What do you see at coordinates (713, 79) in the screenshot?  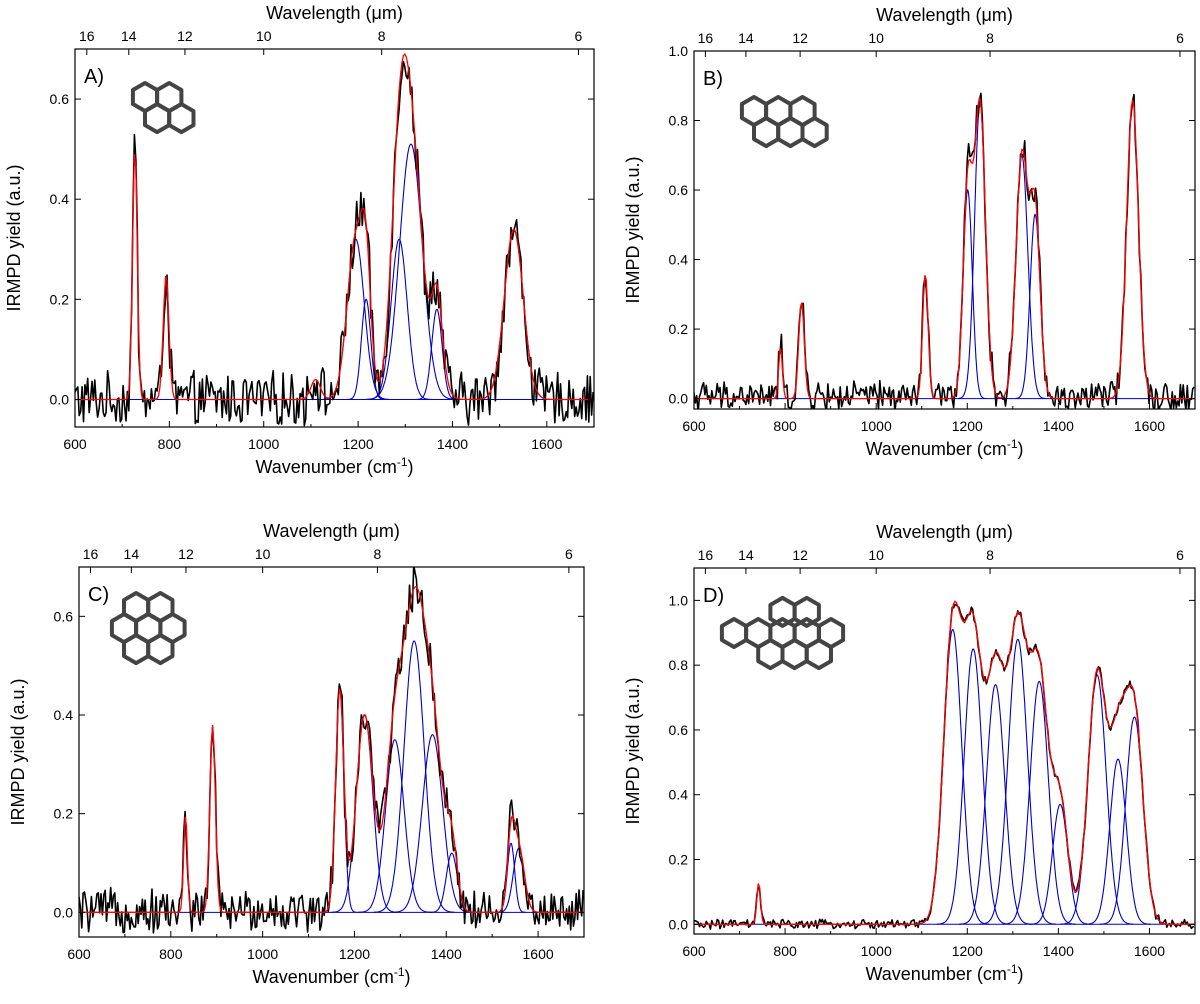 I see `panel-label: B)` at bounding box center [713, 79].